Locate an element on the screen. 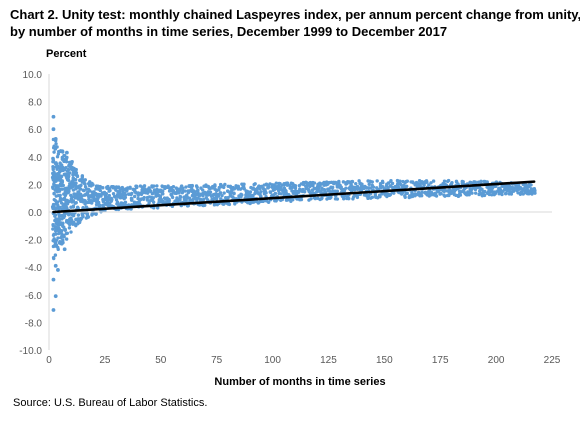 This screenshot has height=422, width=580. x-tick-labels: 0 25 50 75 100 125 150 175 200 225 is located at coordinates (303, 360).